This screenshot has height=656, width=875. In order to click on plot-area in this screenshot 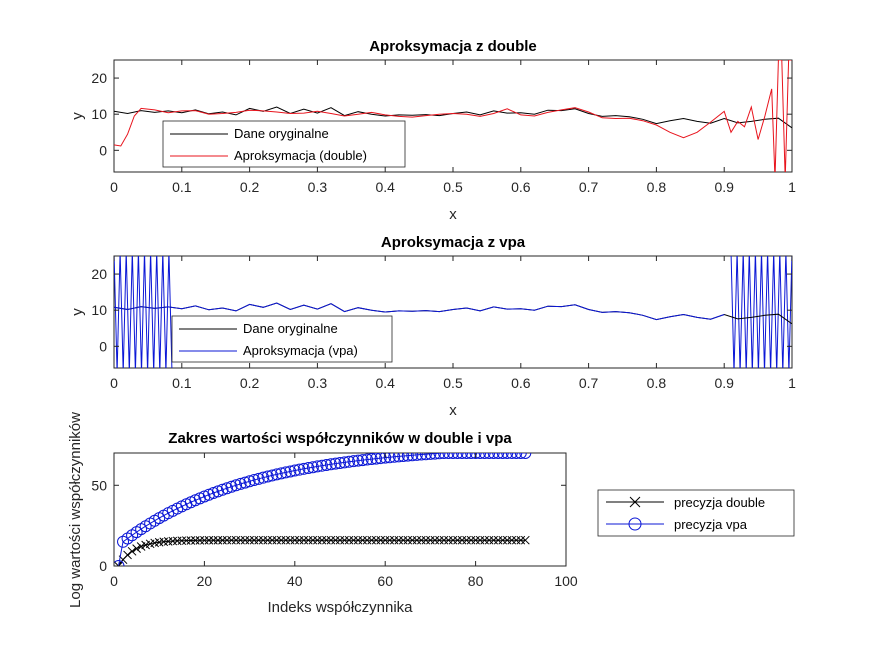, I will do `click(340, 509)`.